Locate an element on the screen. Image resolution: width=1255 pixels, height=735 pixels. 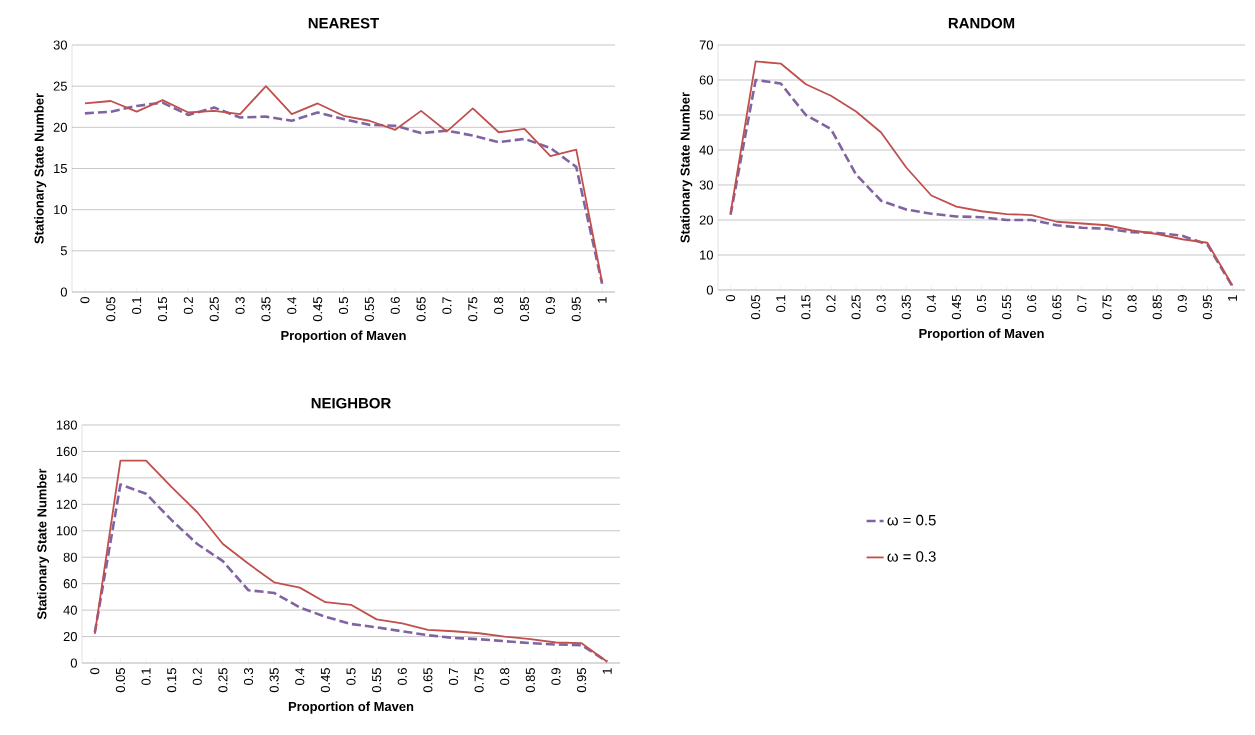
chart-title: NEAREST is located at coordinates (344, 23).